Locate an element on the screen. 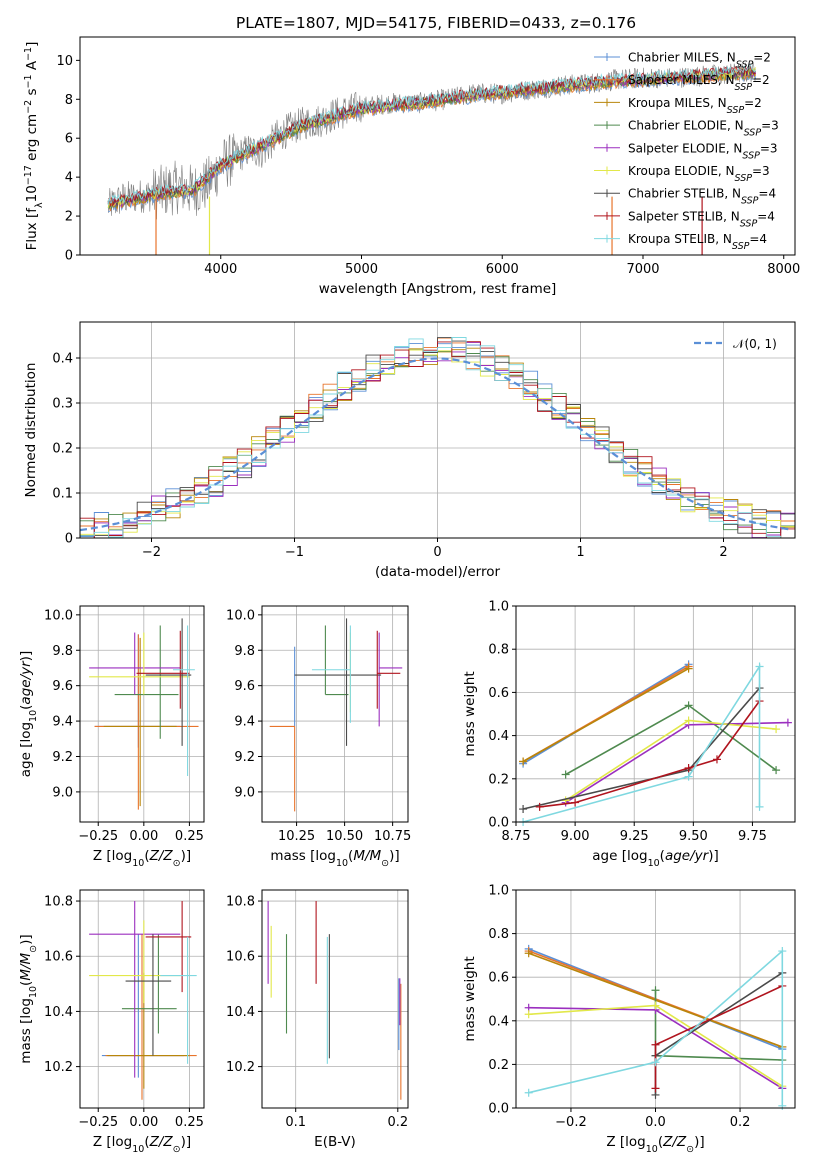 This screenshot has height=1170, width=819. x-tick-label: 10.25 is located at coordinates (296, 836).